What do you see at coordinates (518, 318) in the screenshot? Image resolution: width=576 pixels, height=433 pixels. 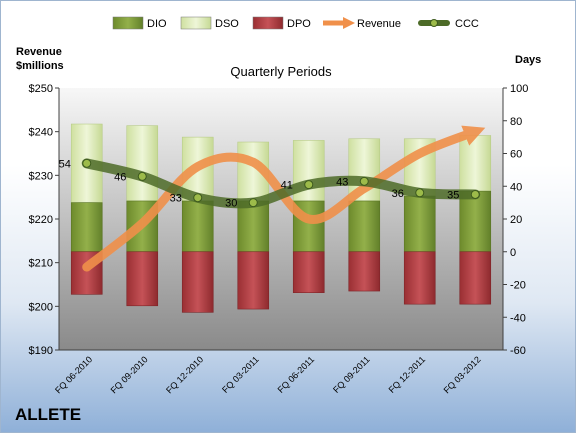 I see `y-right-tick-label: -40` at bounding box center [518, 318].